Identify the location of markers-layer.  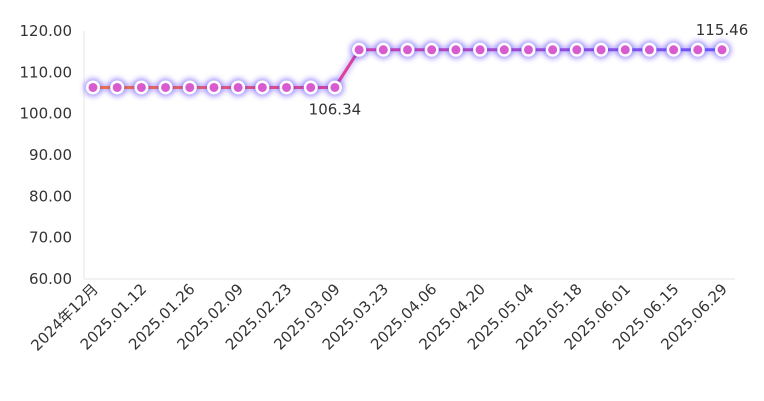
(407, 68).